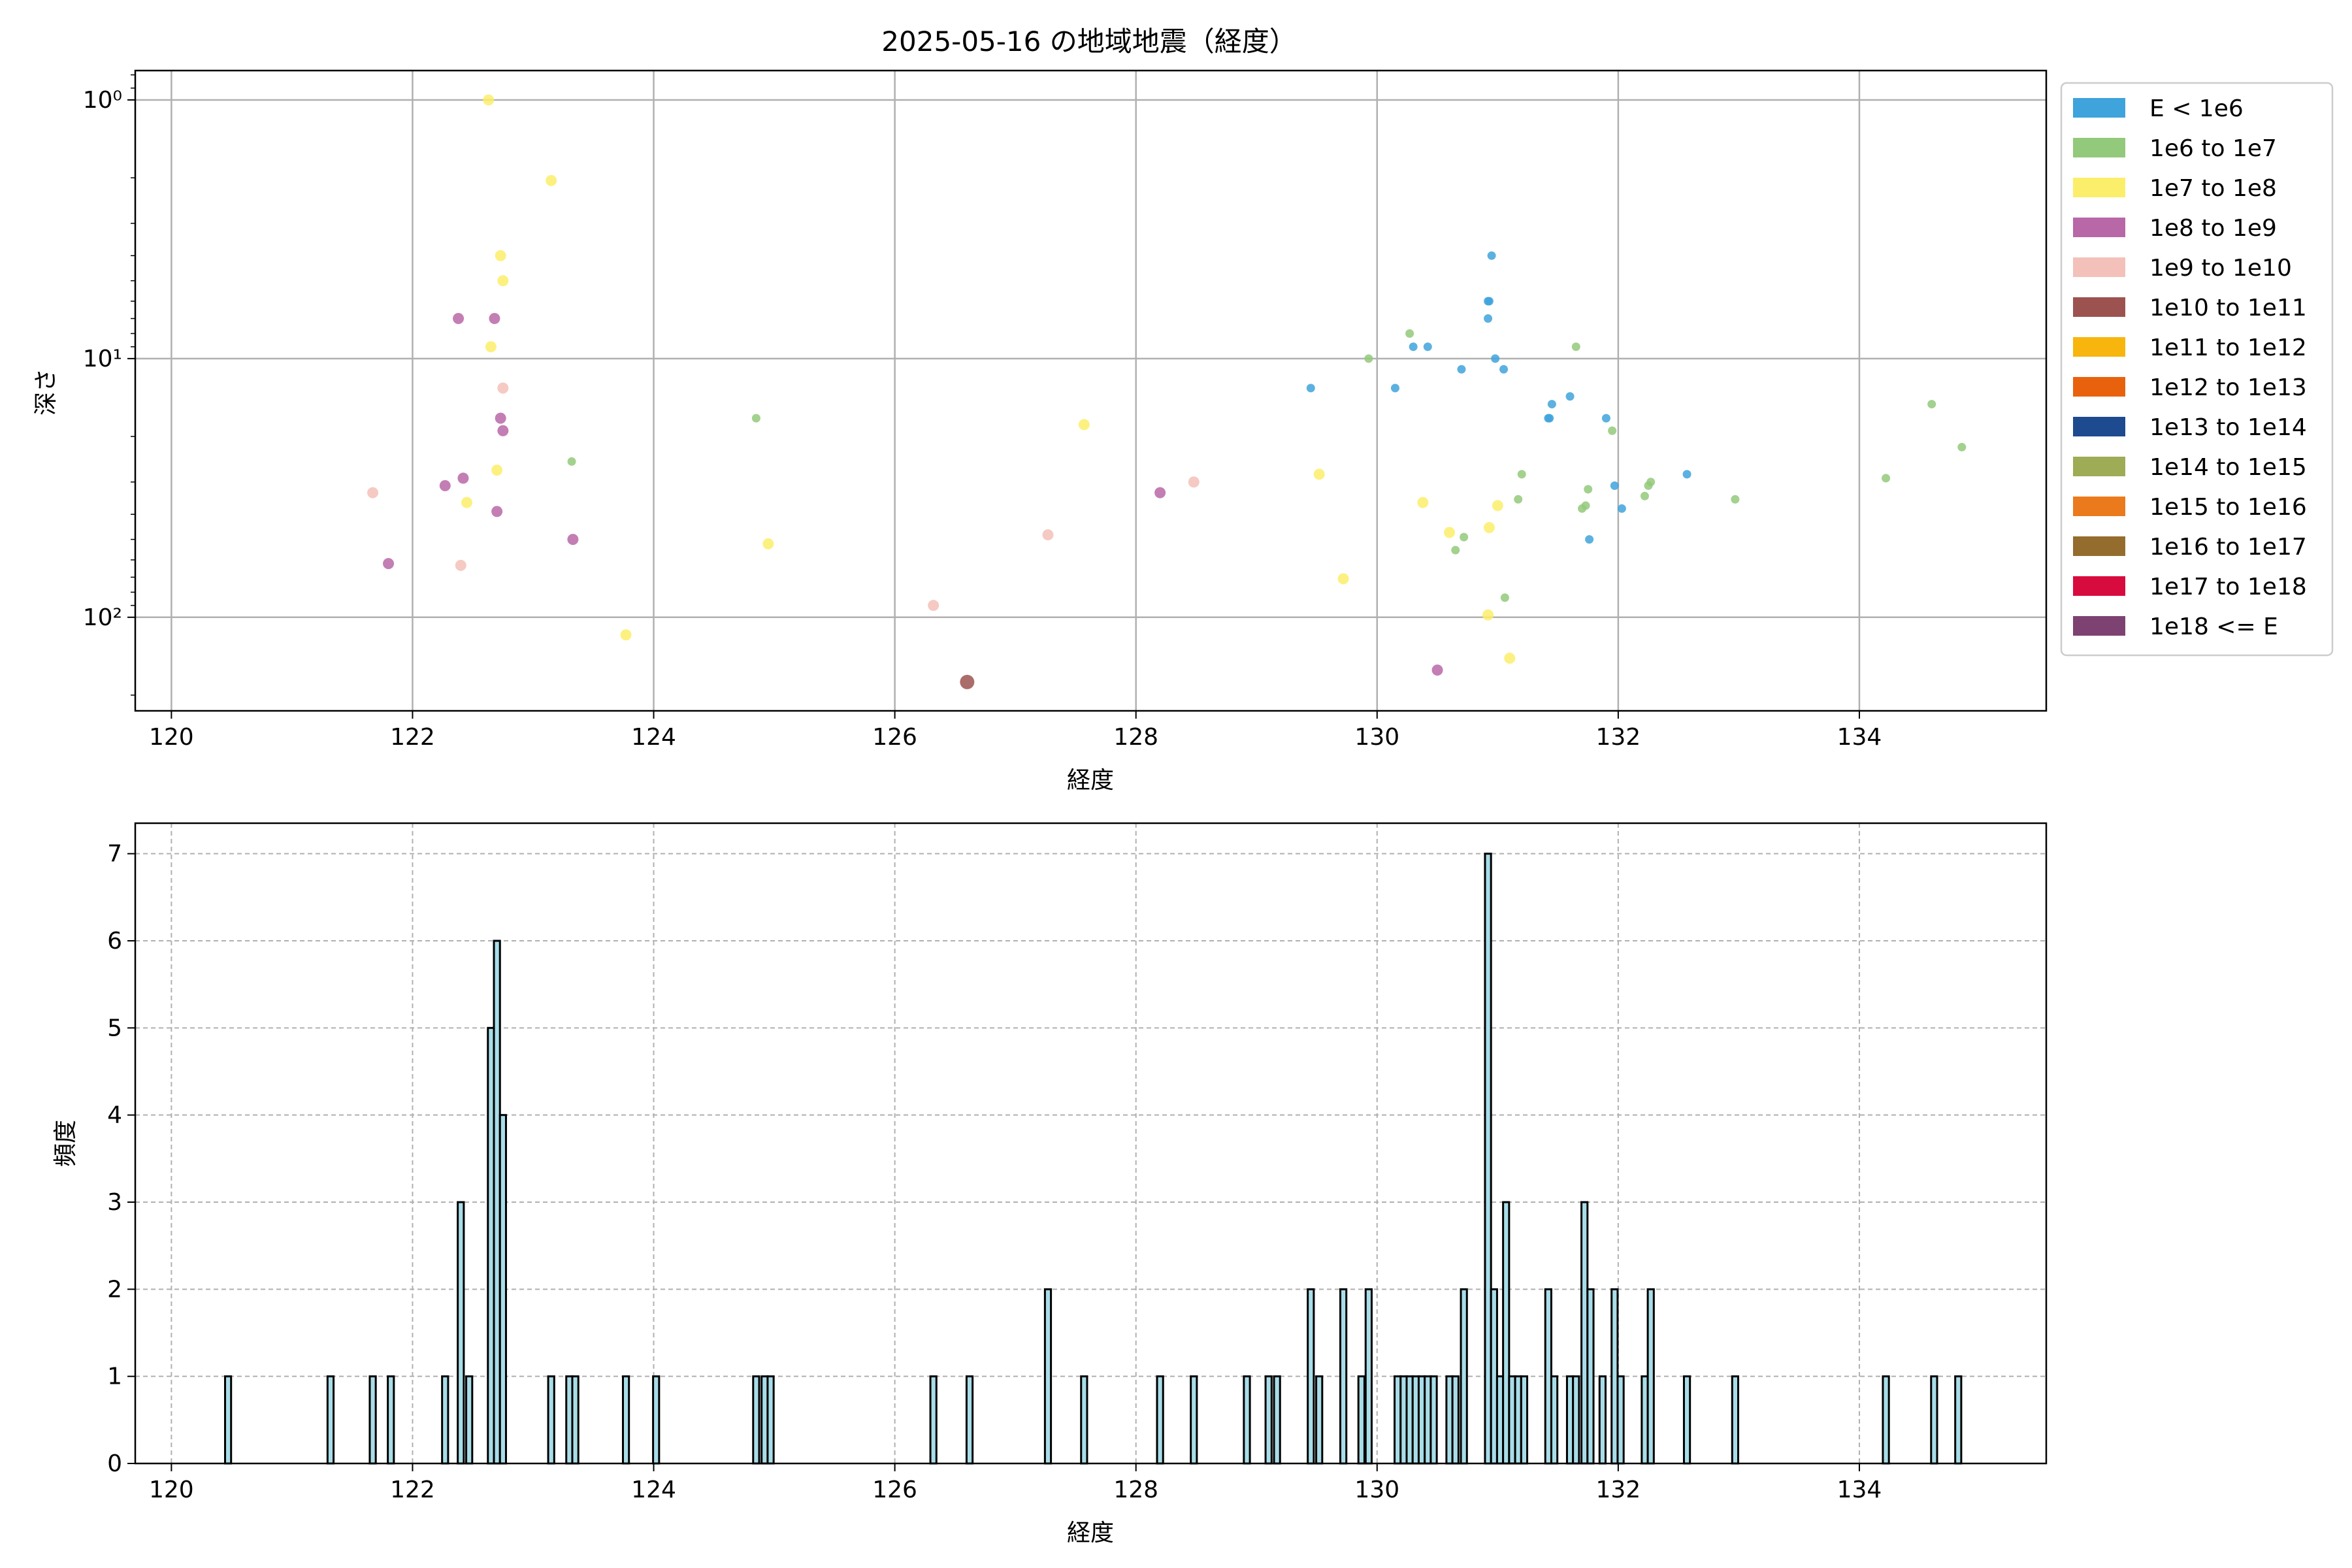 This screenshot has width=2352, height=1568. Describe the element at coordinates (412, 737) in the screenshot. I see `scatter-x-tick-label: 122` at that location.